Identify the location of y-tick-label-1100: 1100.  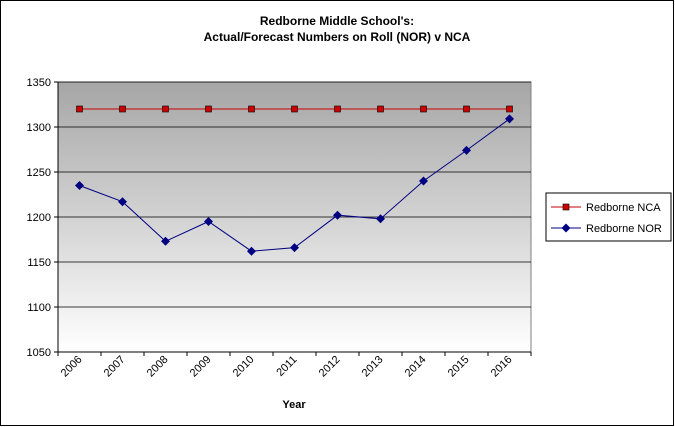
(39, 308).